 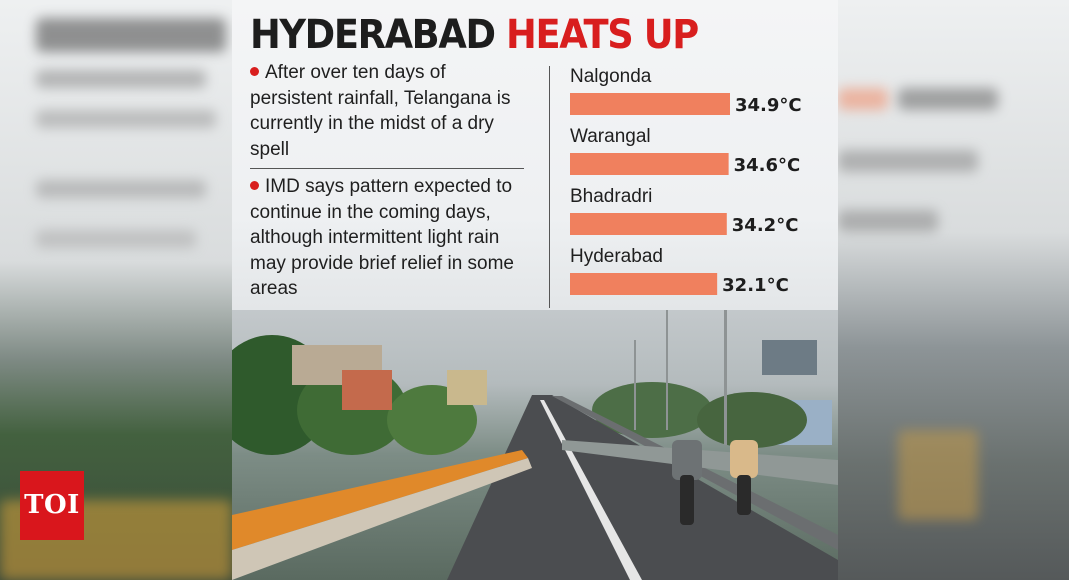 What do you see at coordinates (611, 196) in the screenshot?
I see `category-label-bhadradri: Bhadradri` at bounding box center [611, 196].